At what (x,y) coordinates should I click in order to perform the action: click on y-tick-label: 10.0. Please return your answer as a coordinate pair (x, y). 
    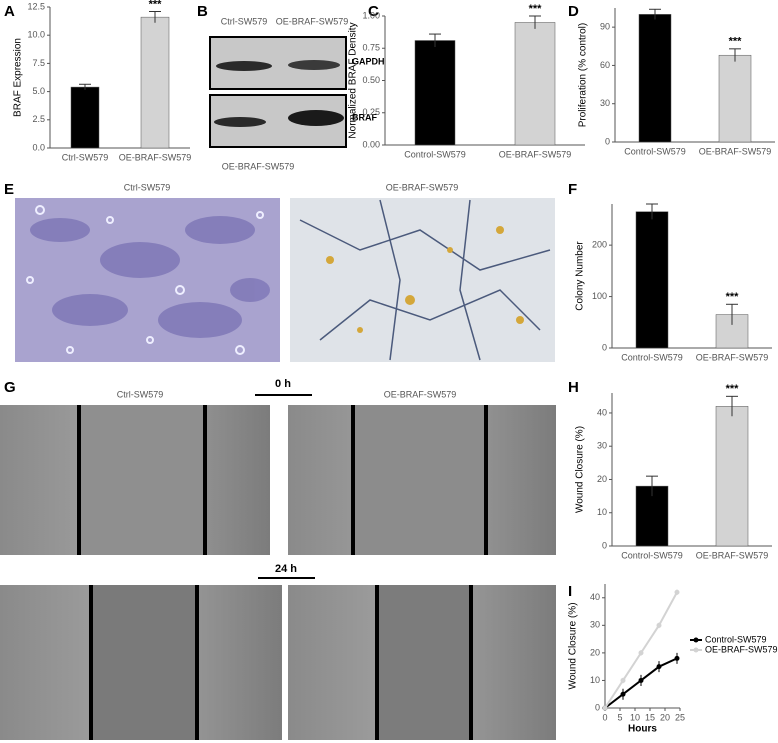
    Looking at the image, I should click on (36, 35).